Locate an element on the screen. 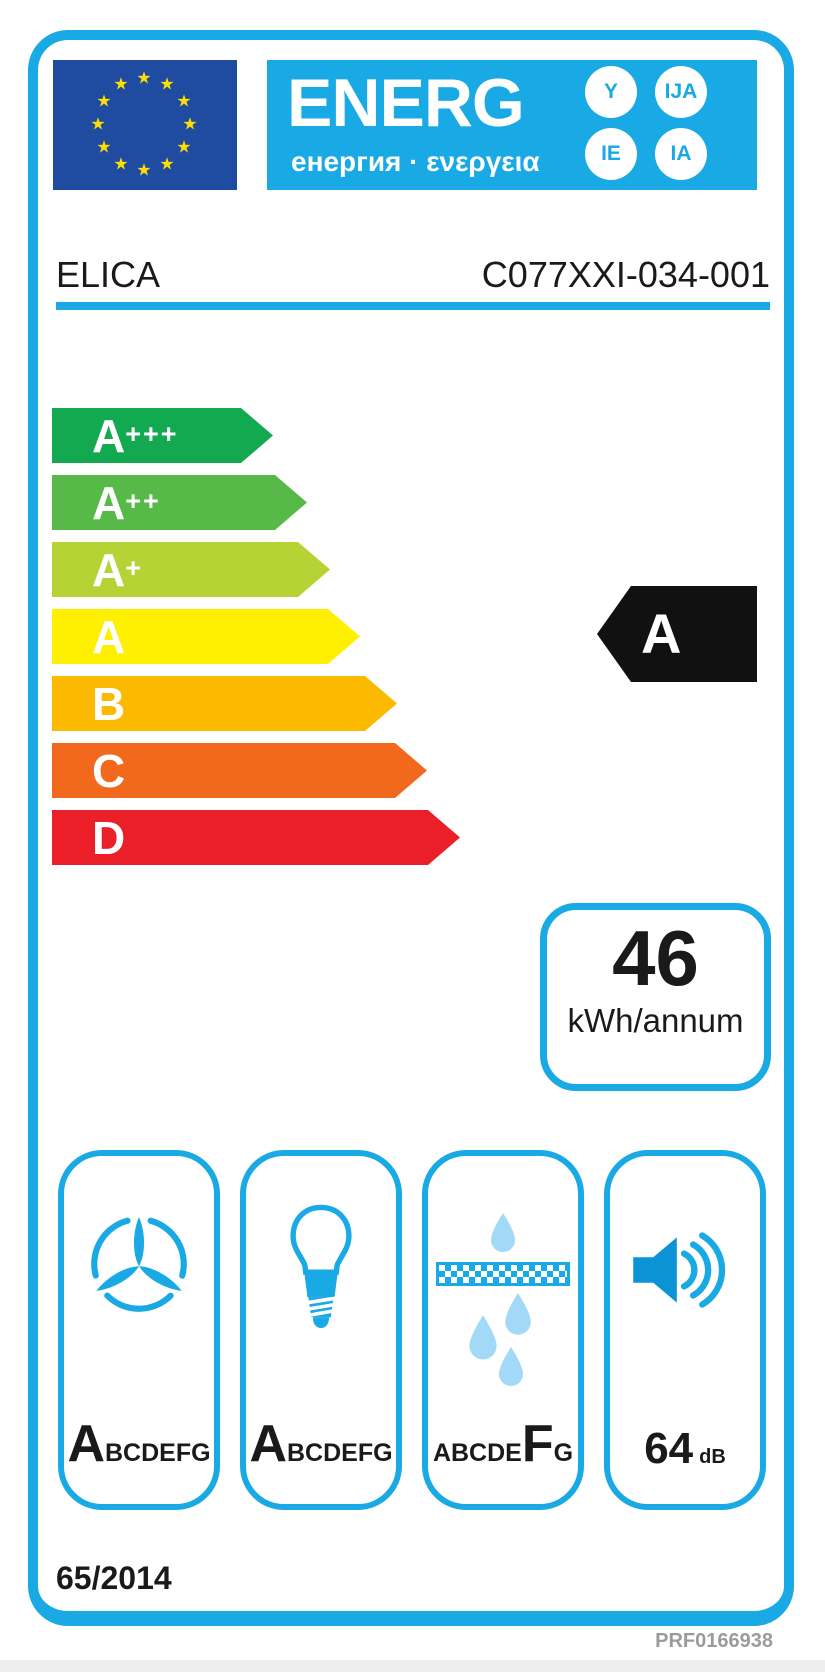  noise-level: 64 dB is located at coordinates (685, 1449).